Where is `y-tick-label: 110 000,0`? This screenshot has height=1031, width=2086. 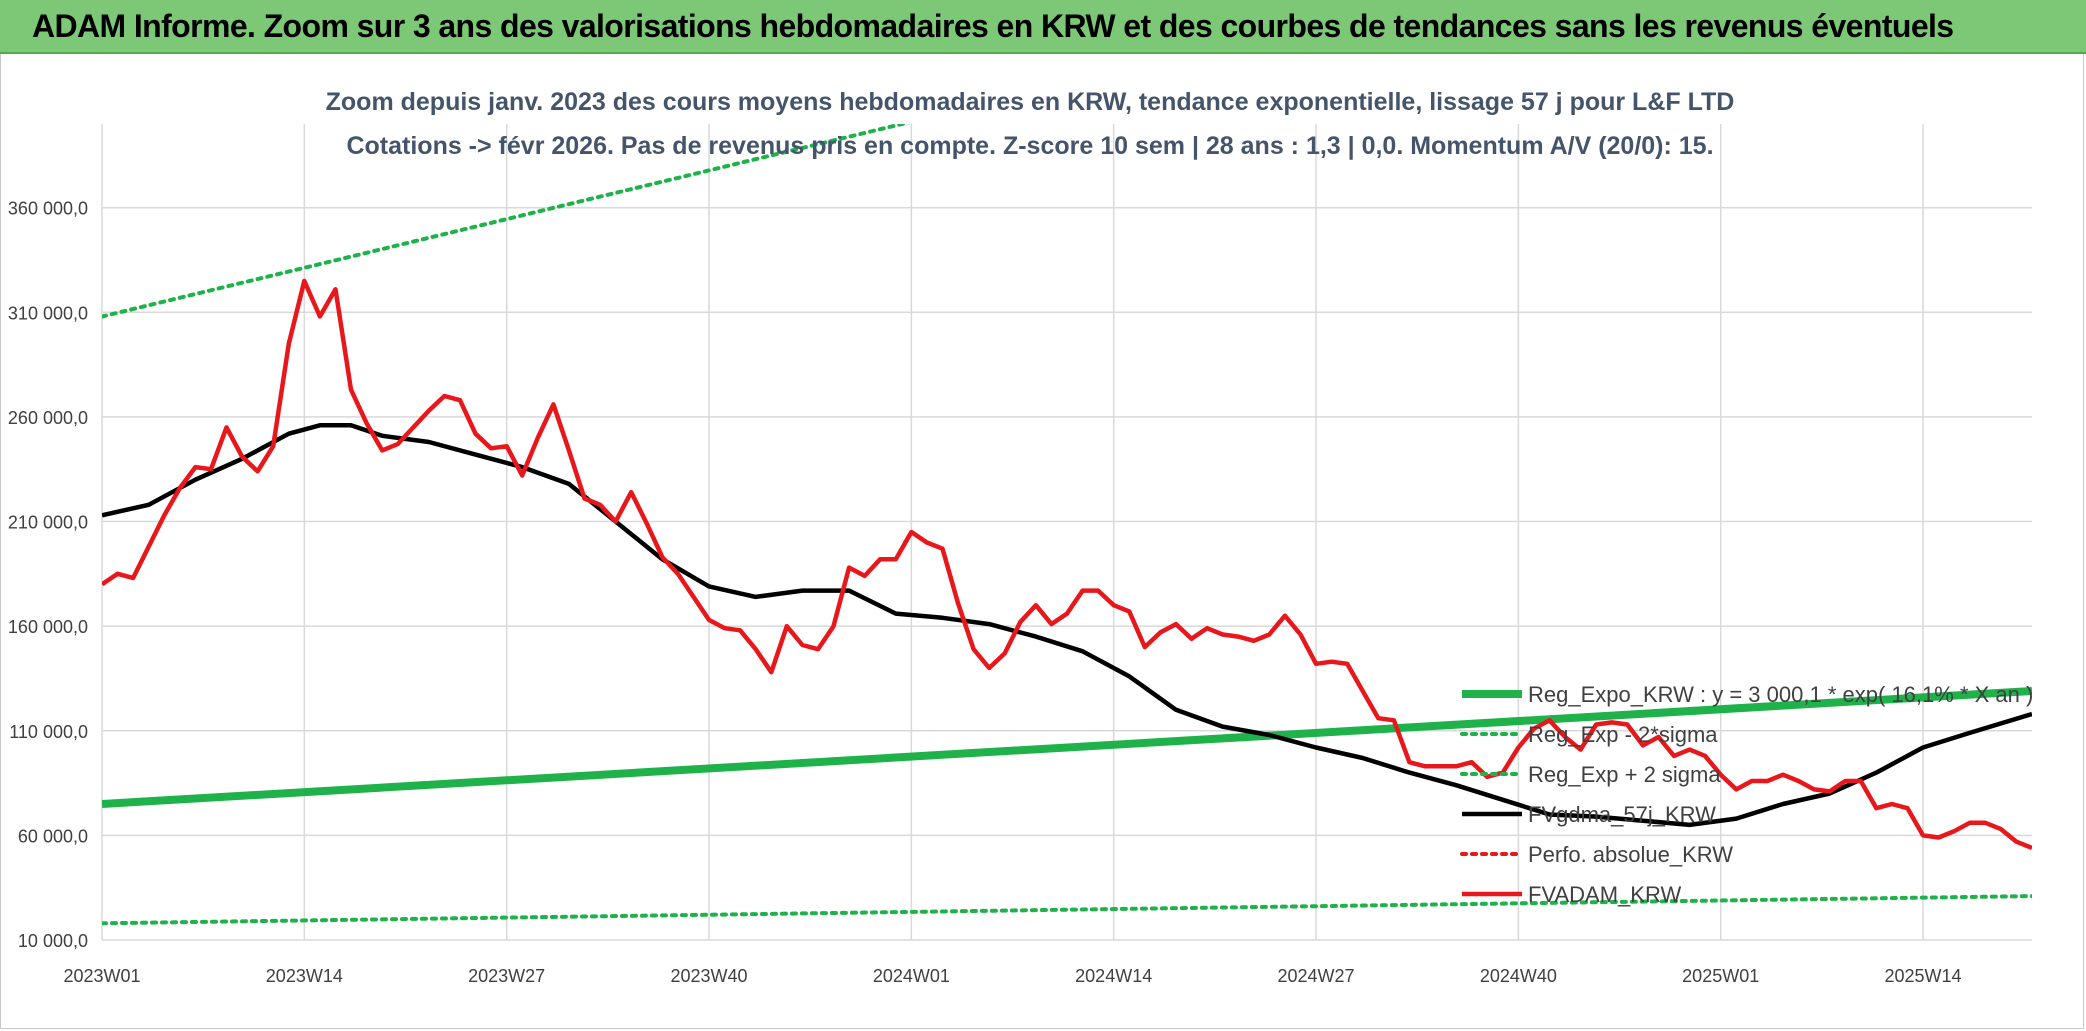
y-tick-label: 110 000,0 is located at coordinates (48, 732).